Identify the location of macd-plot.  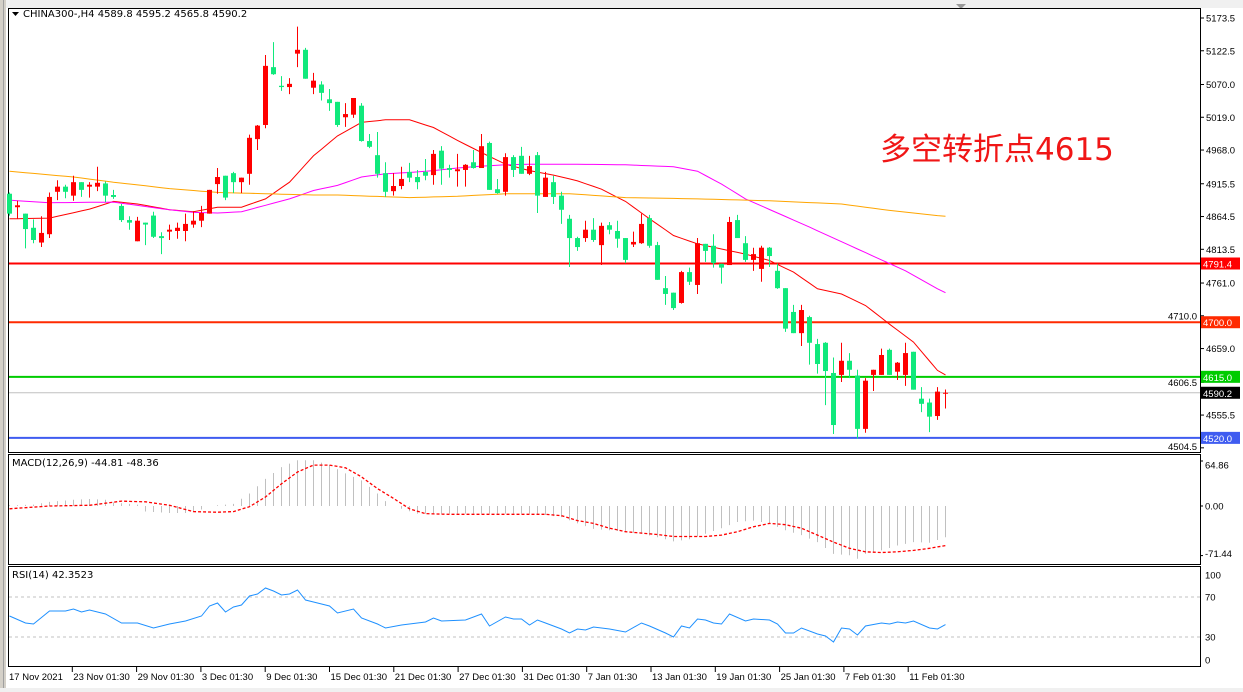
(477, 509).